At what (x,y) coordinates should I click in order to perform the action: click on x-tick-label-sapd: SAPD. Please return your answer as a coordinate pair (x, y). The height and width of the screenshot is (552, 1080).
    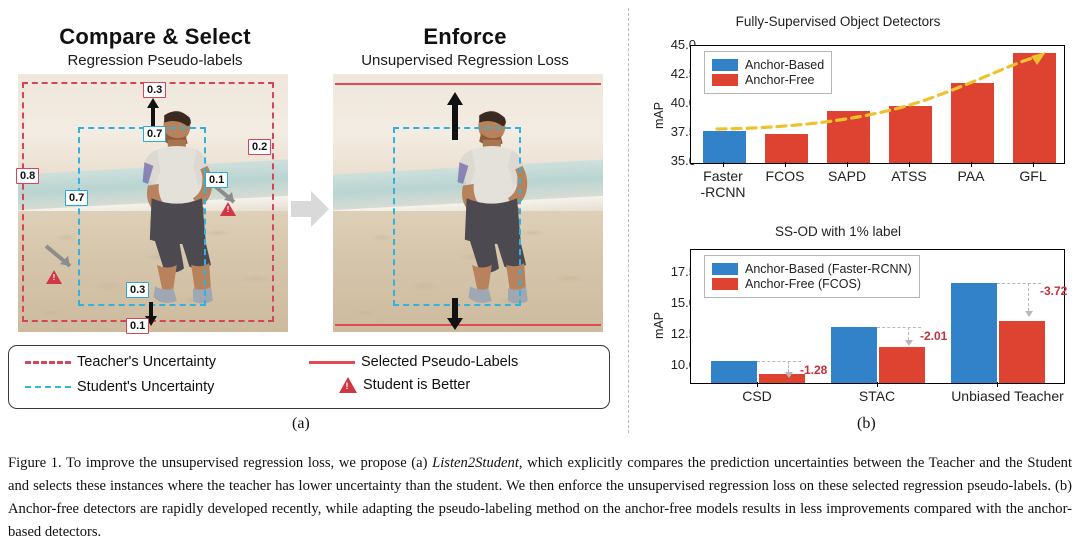
    Looking at the image, I should click on (847, 176).